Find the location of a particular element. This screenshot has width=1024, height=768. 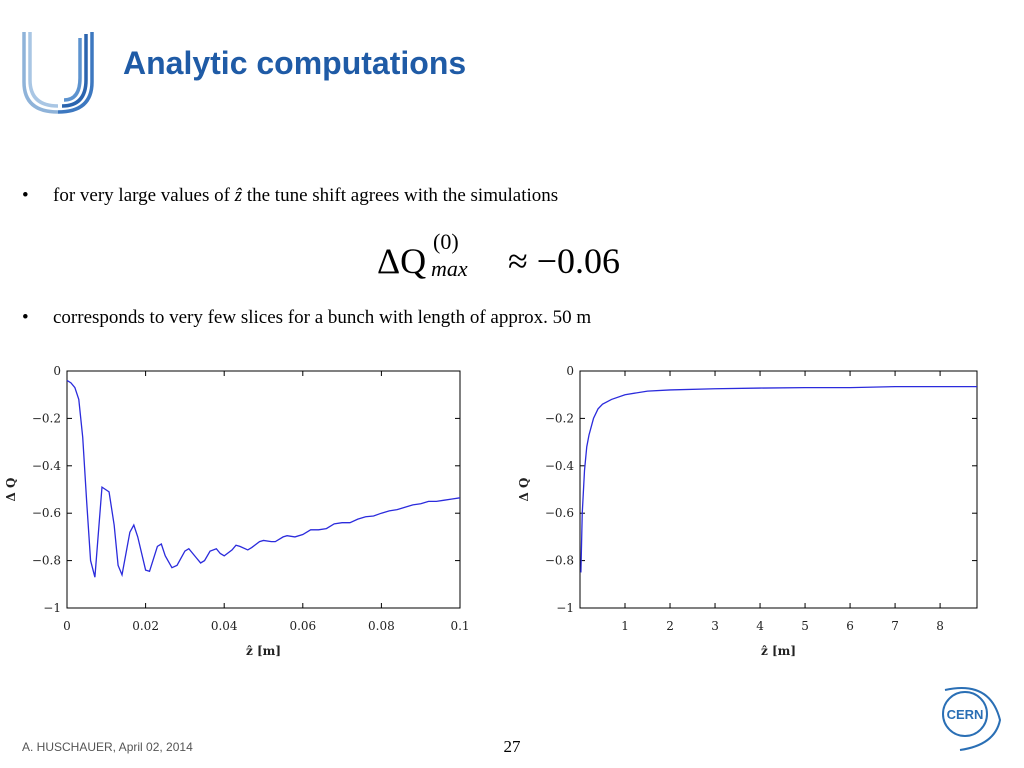

x-tick-label: 0.04 is located at coordinates (224, 626).